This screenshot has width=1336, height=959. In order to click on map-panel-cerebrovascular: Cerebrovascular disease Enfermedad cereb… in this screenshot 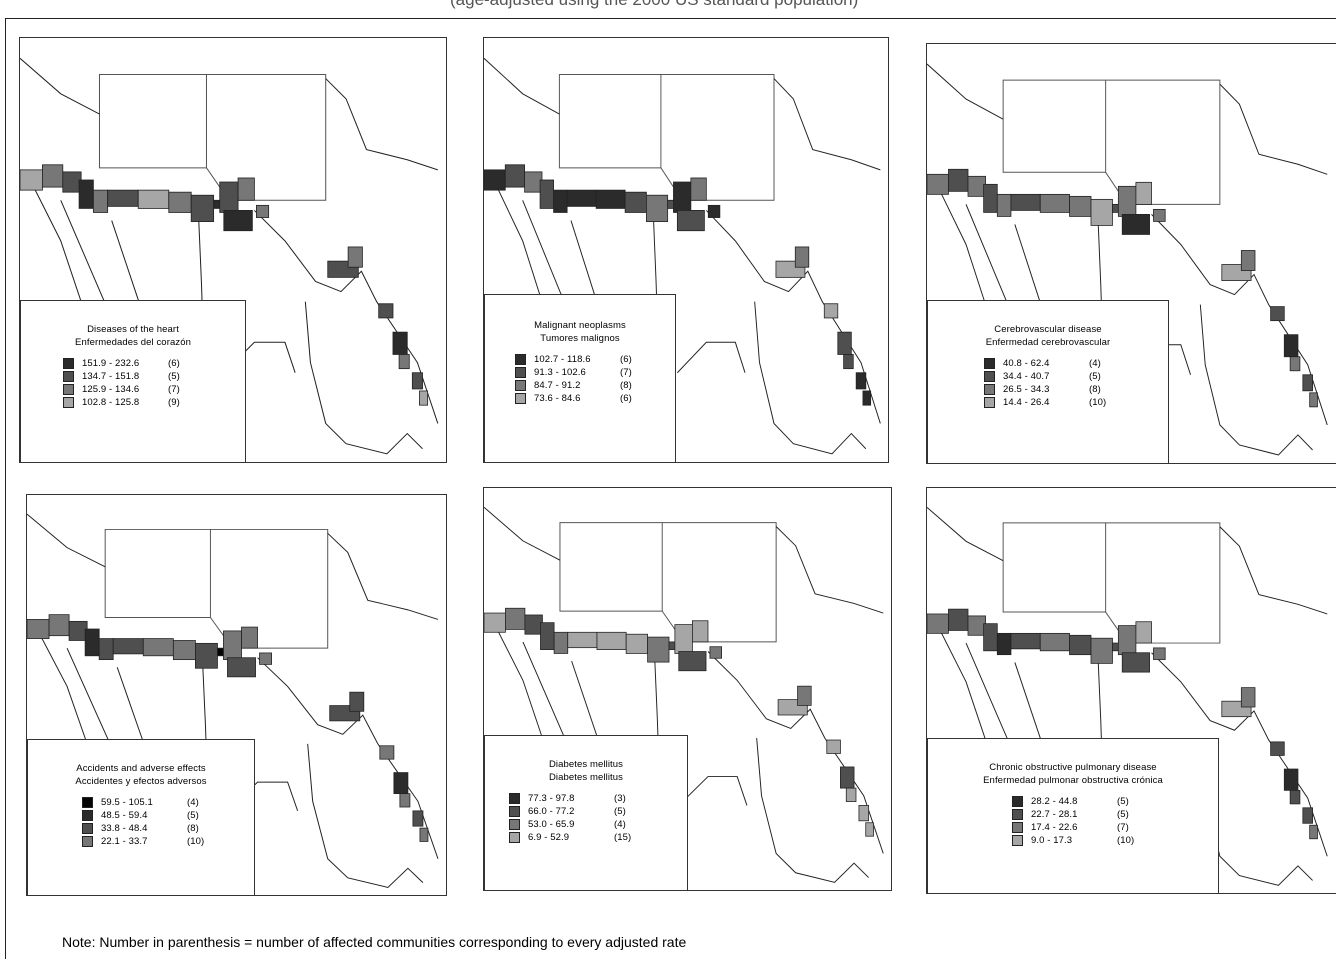, I will do `click(1131, 253)`.